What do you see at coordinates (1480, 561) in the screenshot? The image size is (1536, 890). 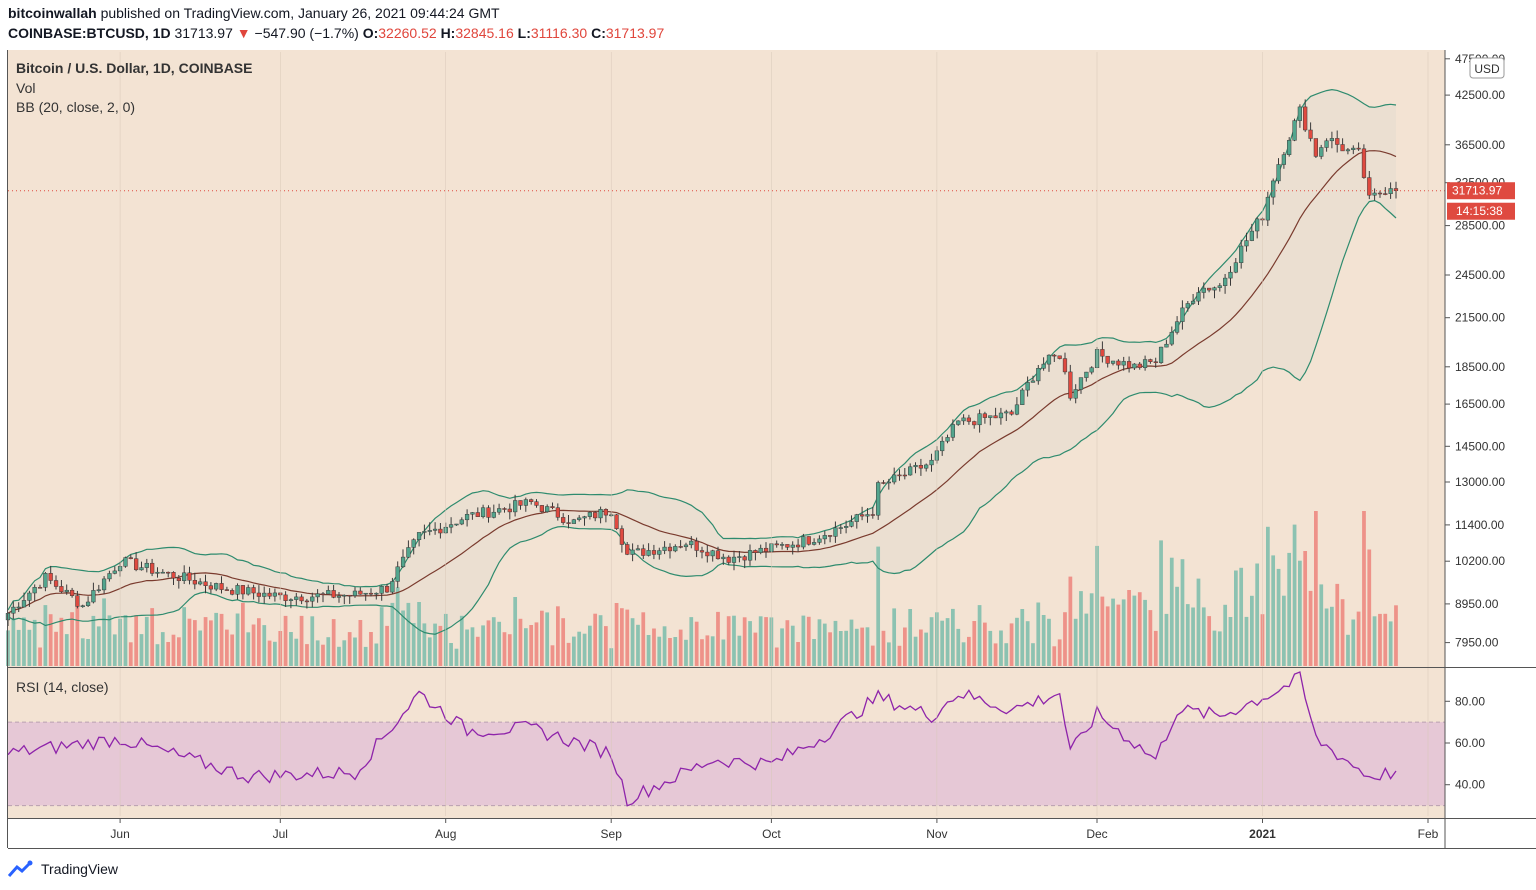 I see `price-tick-label: 10200.00` at bounding box center [1480, 561].